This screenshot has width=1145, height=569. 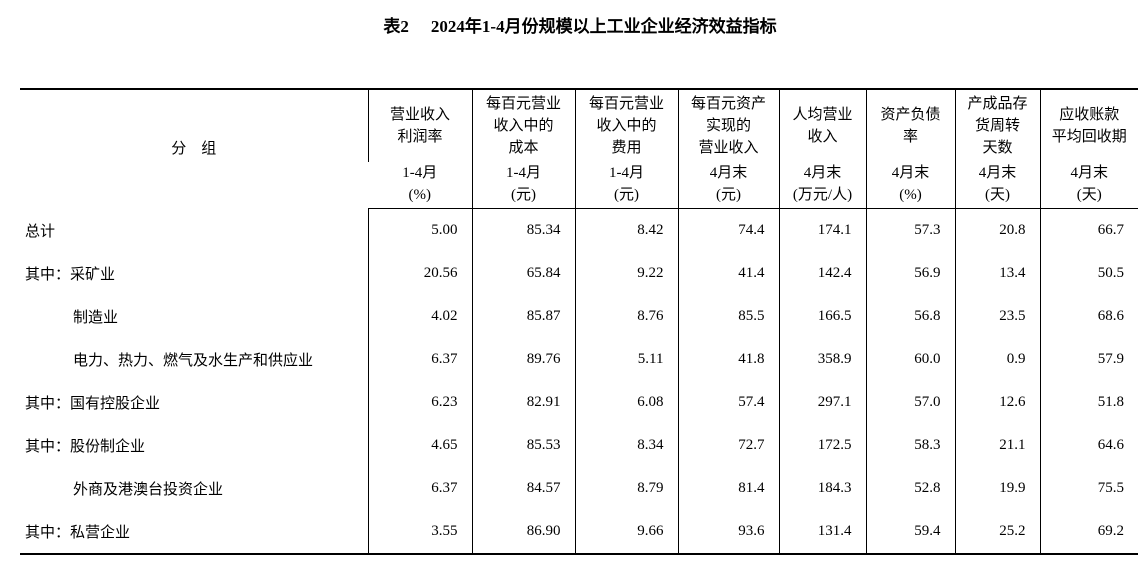 I want to click on cell: 172.5, so click(x=822, y=445).